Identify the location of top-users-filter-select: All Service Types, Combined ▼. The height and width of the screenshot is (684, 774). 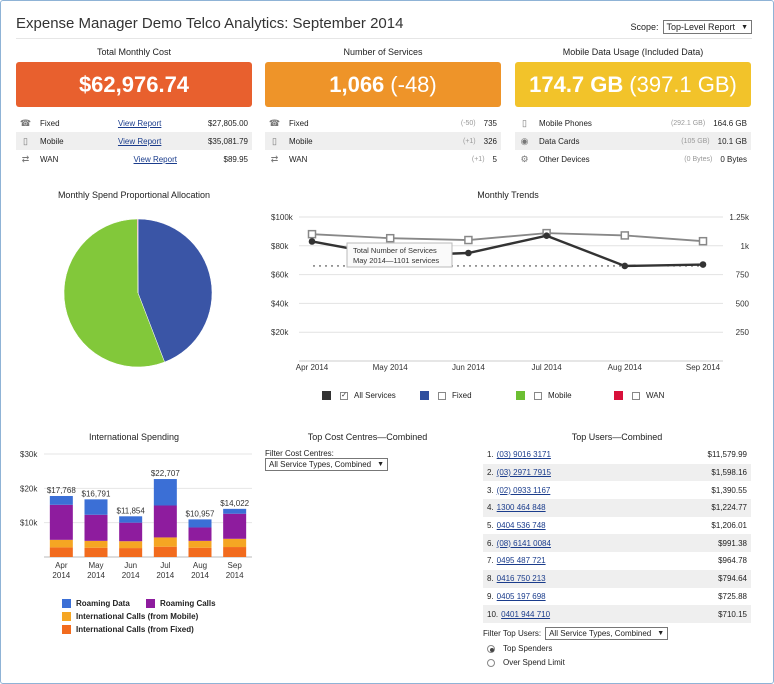
(607, 633).